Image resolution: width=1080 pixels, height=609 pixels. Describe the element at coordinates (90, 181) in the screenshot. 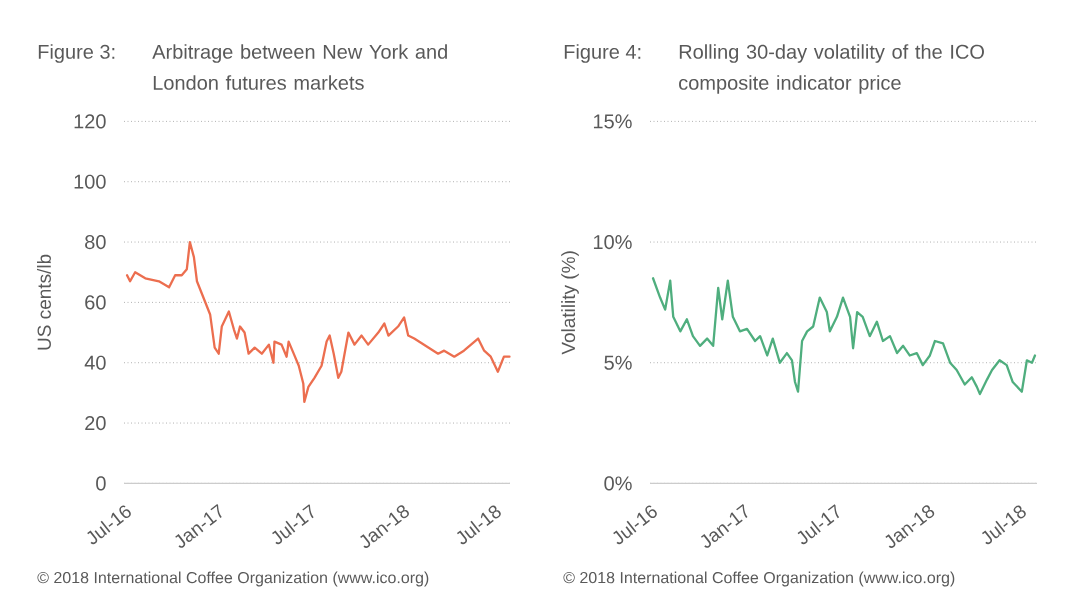

I see `y-tick-label: 100` at that location.